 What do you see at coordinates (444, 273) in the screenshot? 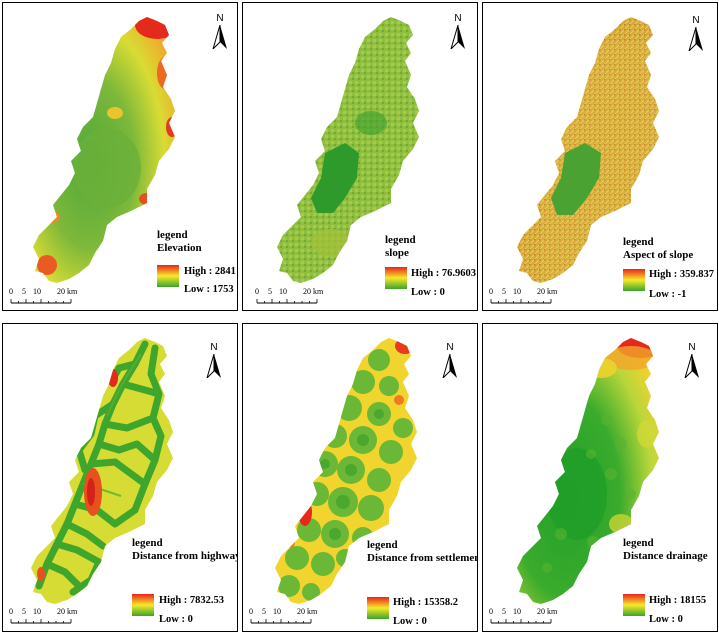
I see `legend-high-label: High : 76.9603` at bounding box center [444, 273].